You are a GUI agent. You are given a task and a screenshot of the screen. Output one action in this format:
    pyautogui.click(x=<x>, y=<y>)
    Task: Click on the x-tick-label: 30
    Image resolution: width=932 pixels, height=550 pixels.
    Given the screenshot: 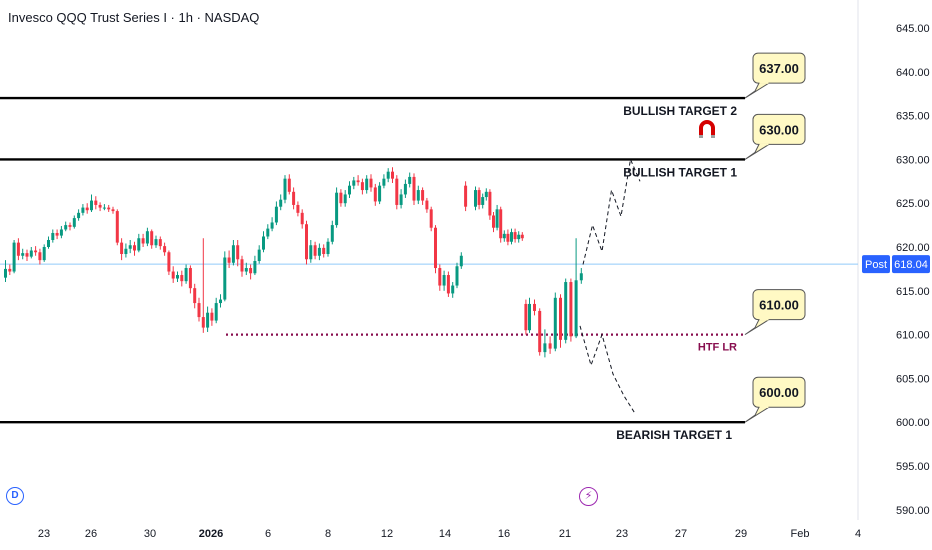 What is the action you would take?
    pyautogui.click(x=150, y=534)
    